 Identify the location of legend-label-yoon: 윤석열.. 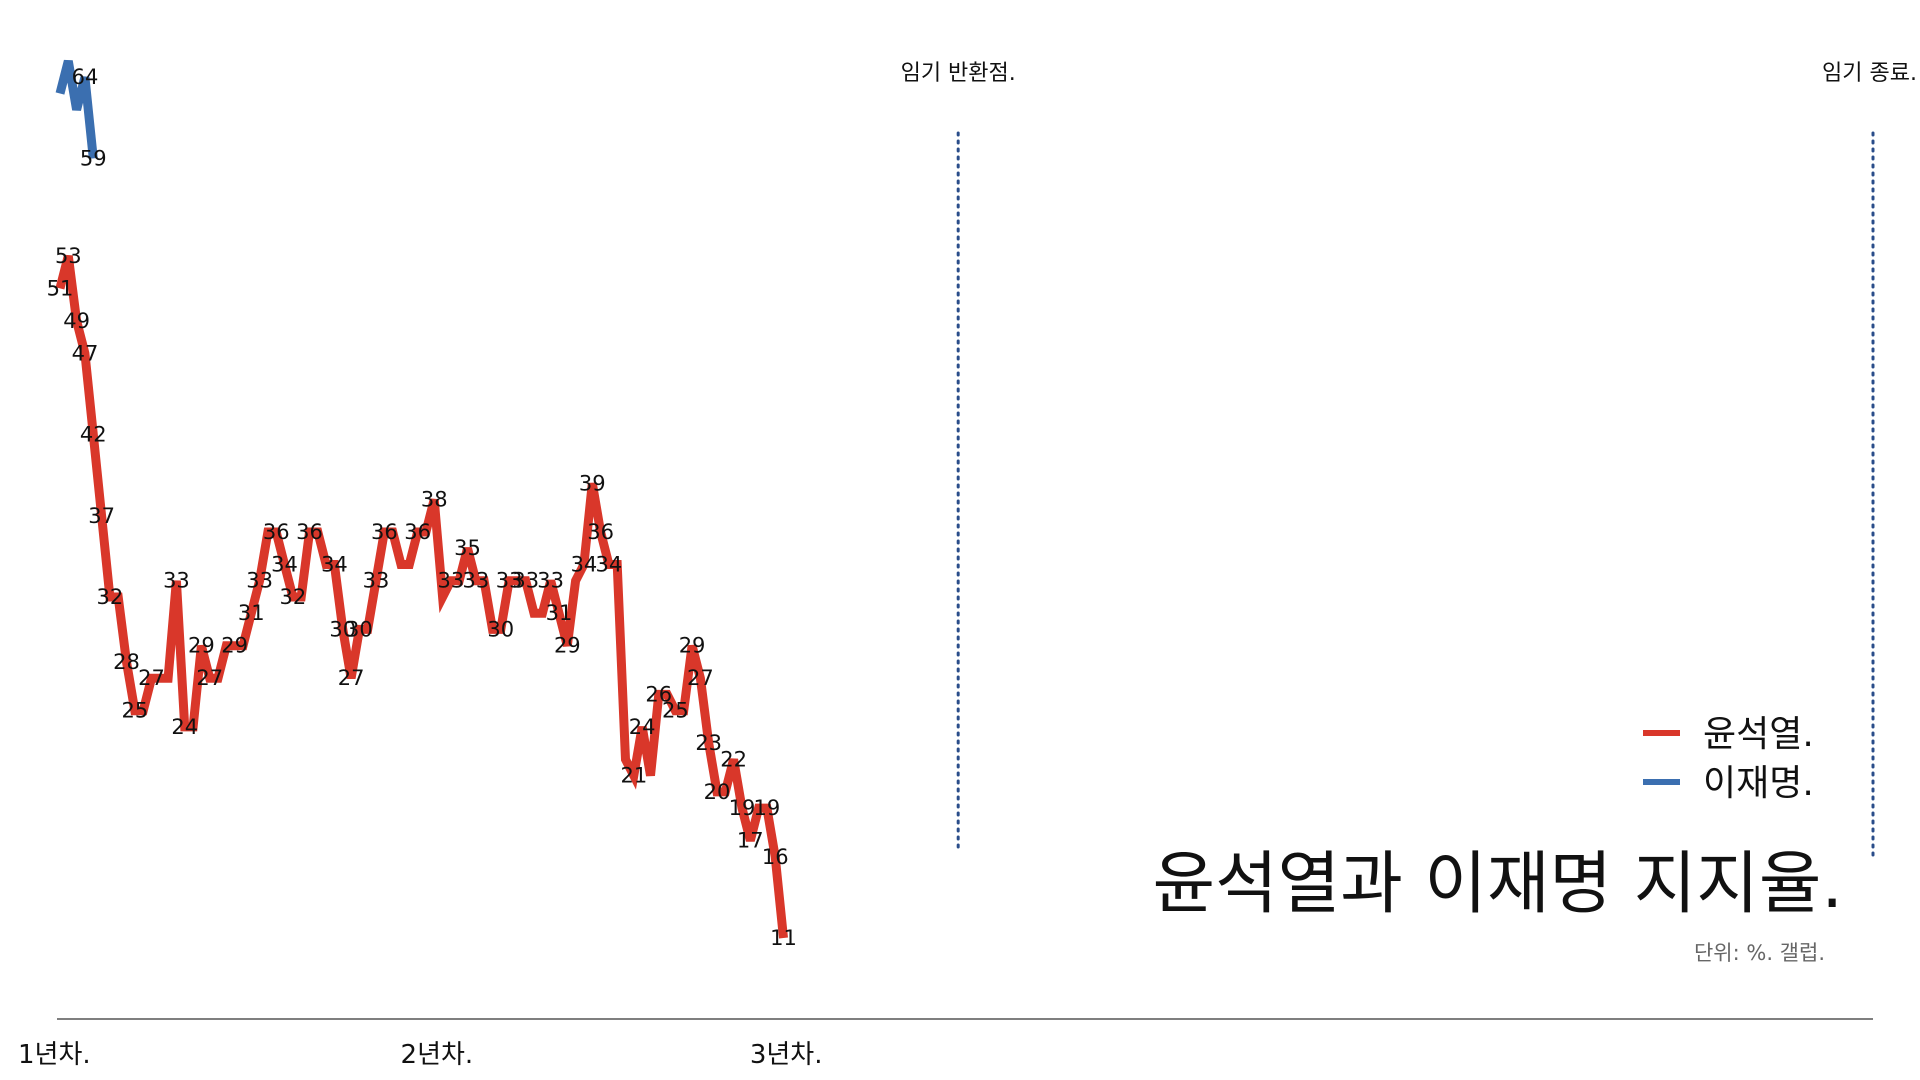
(1758, 734).